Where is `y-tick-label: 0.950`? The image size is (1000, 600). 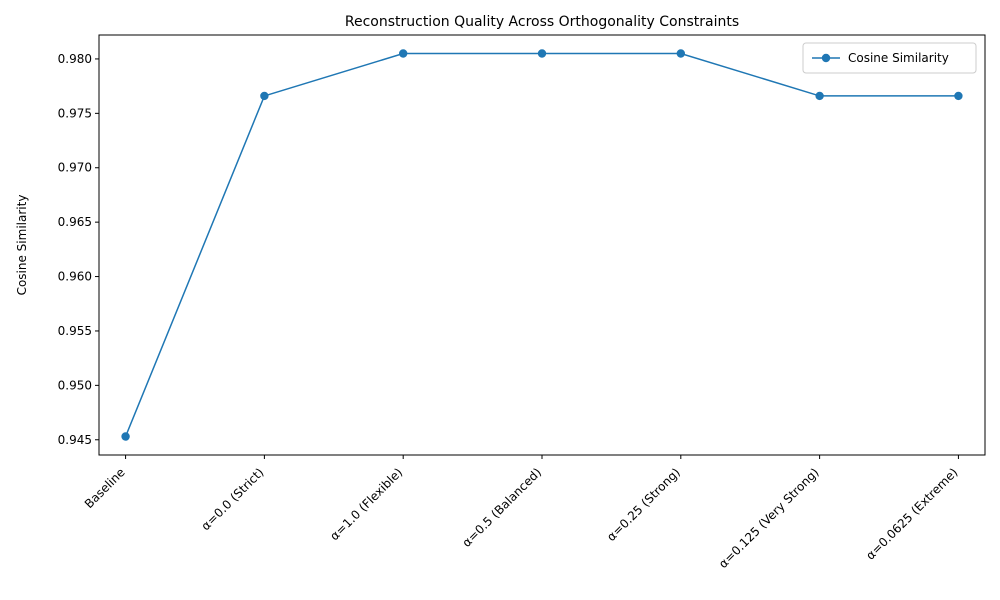
y-tick-label: 0.950 is located at coordinates (75, 385).